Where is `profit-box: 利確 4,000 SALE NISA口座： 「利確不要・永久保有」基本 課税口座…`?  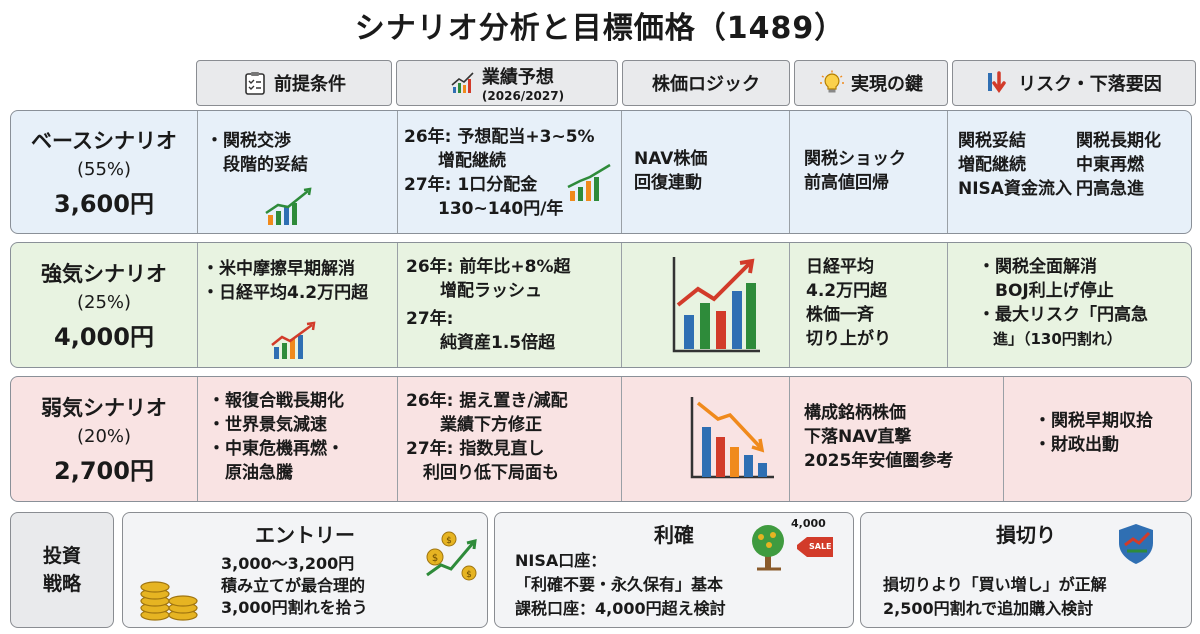
profit-box: 利確 4,000 SALE NISA口座： 「利確不要・永久保有」基本 課税口座… is located at coordinates (674, 570).